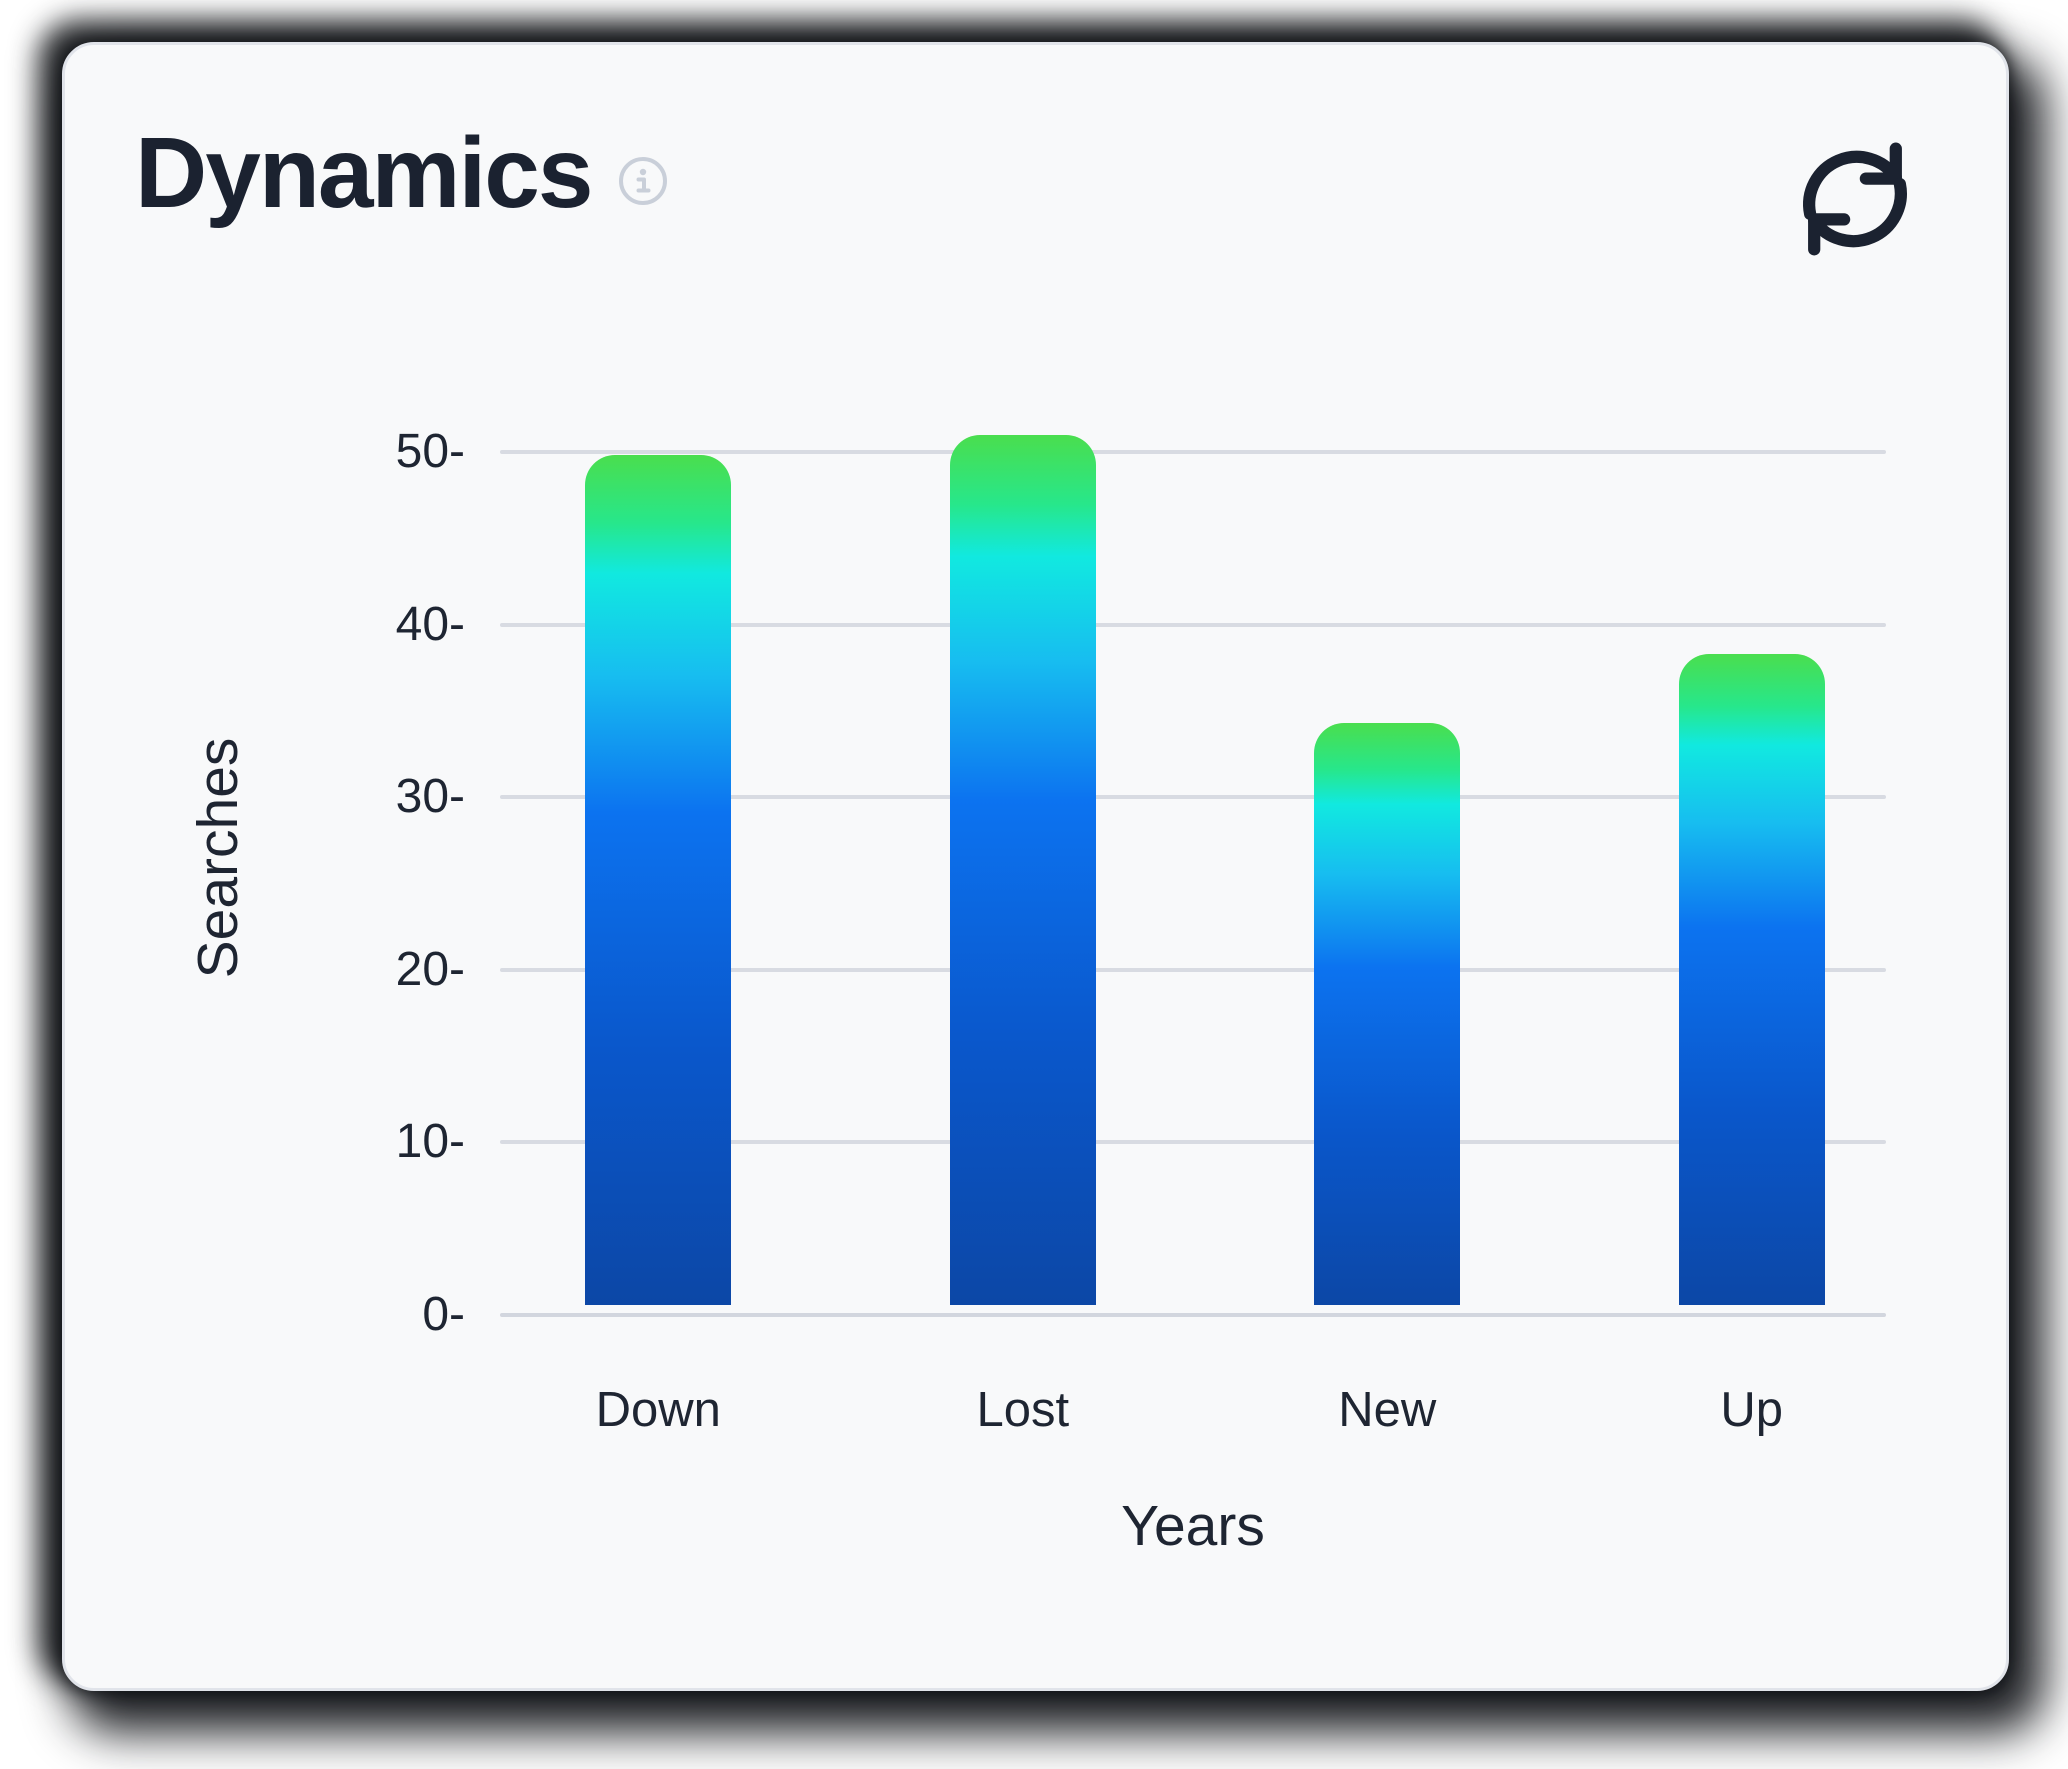 This screenshot has height=1769, width=2068. I want to click on bar-new, so click(1387, 1013).